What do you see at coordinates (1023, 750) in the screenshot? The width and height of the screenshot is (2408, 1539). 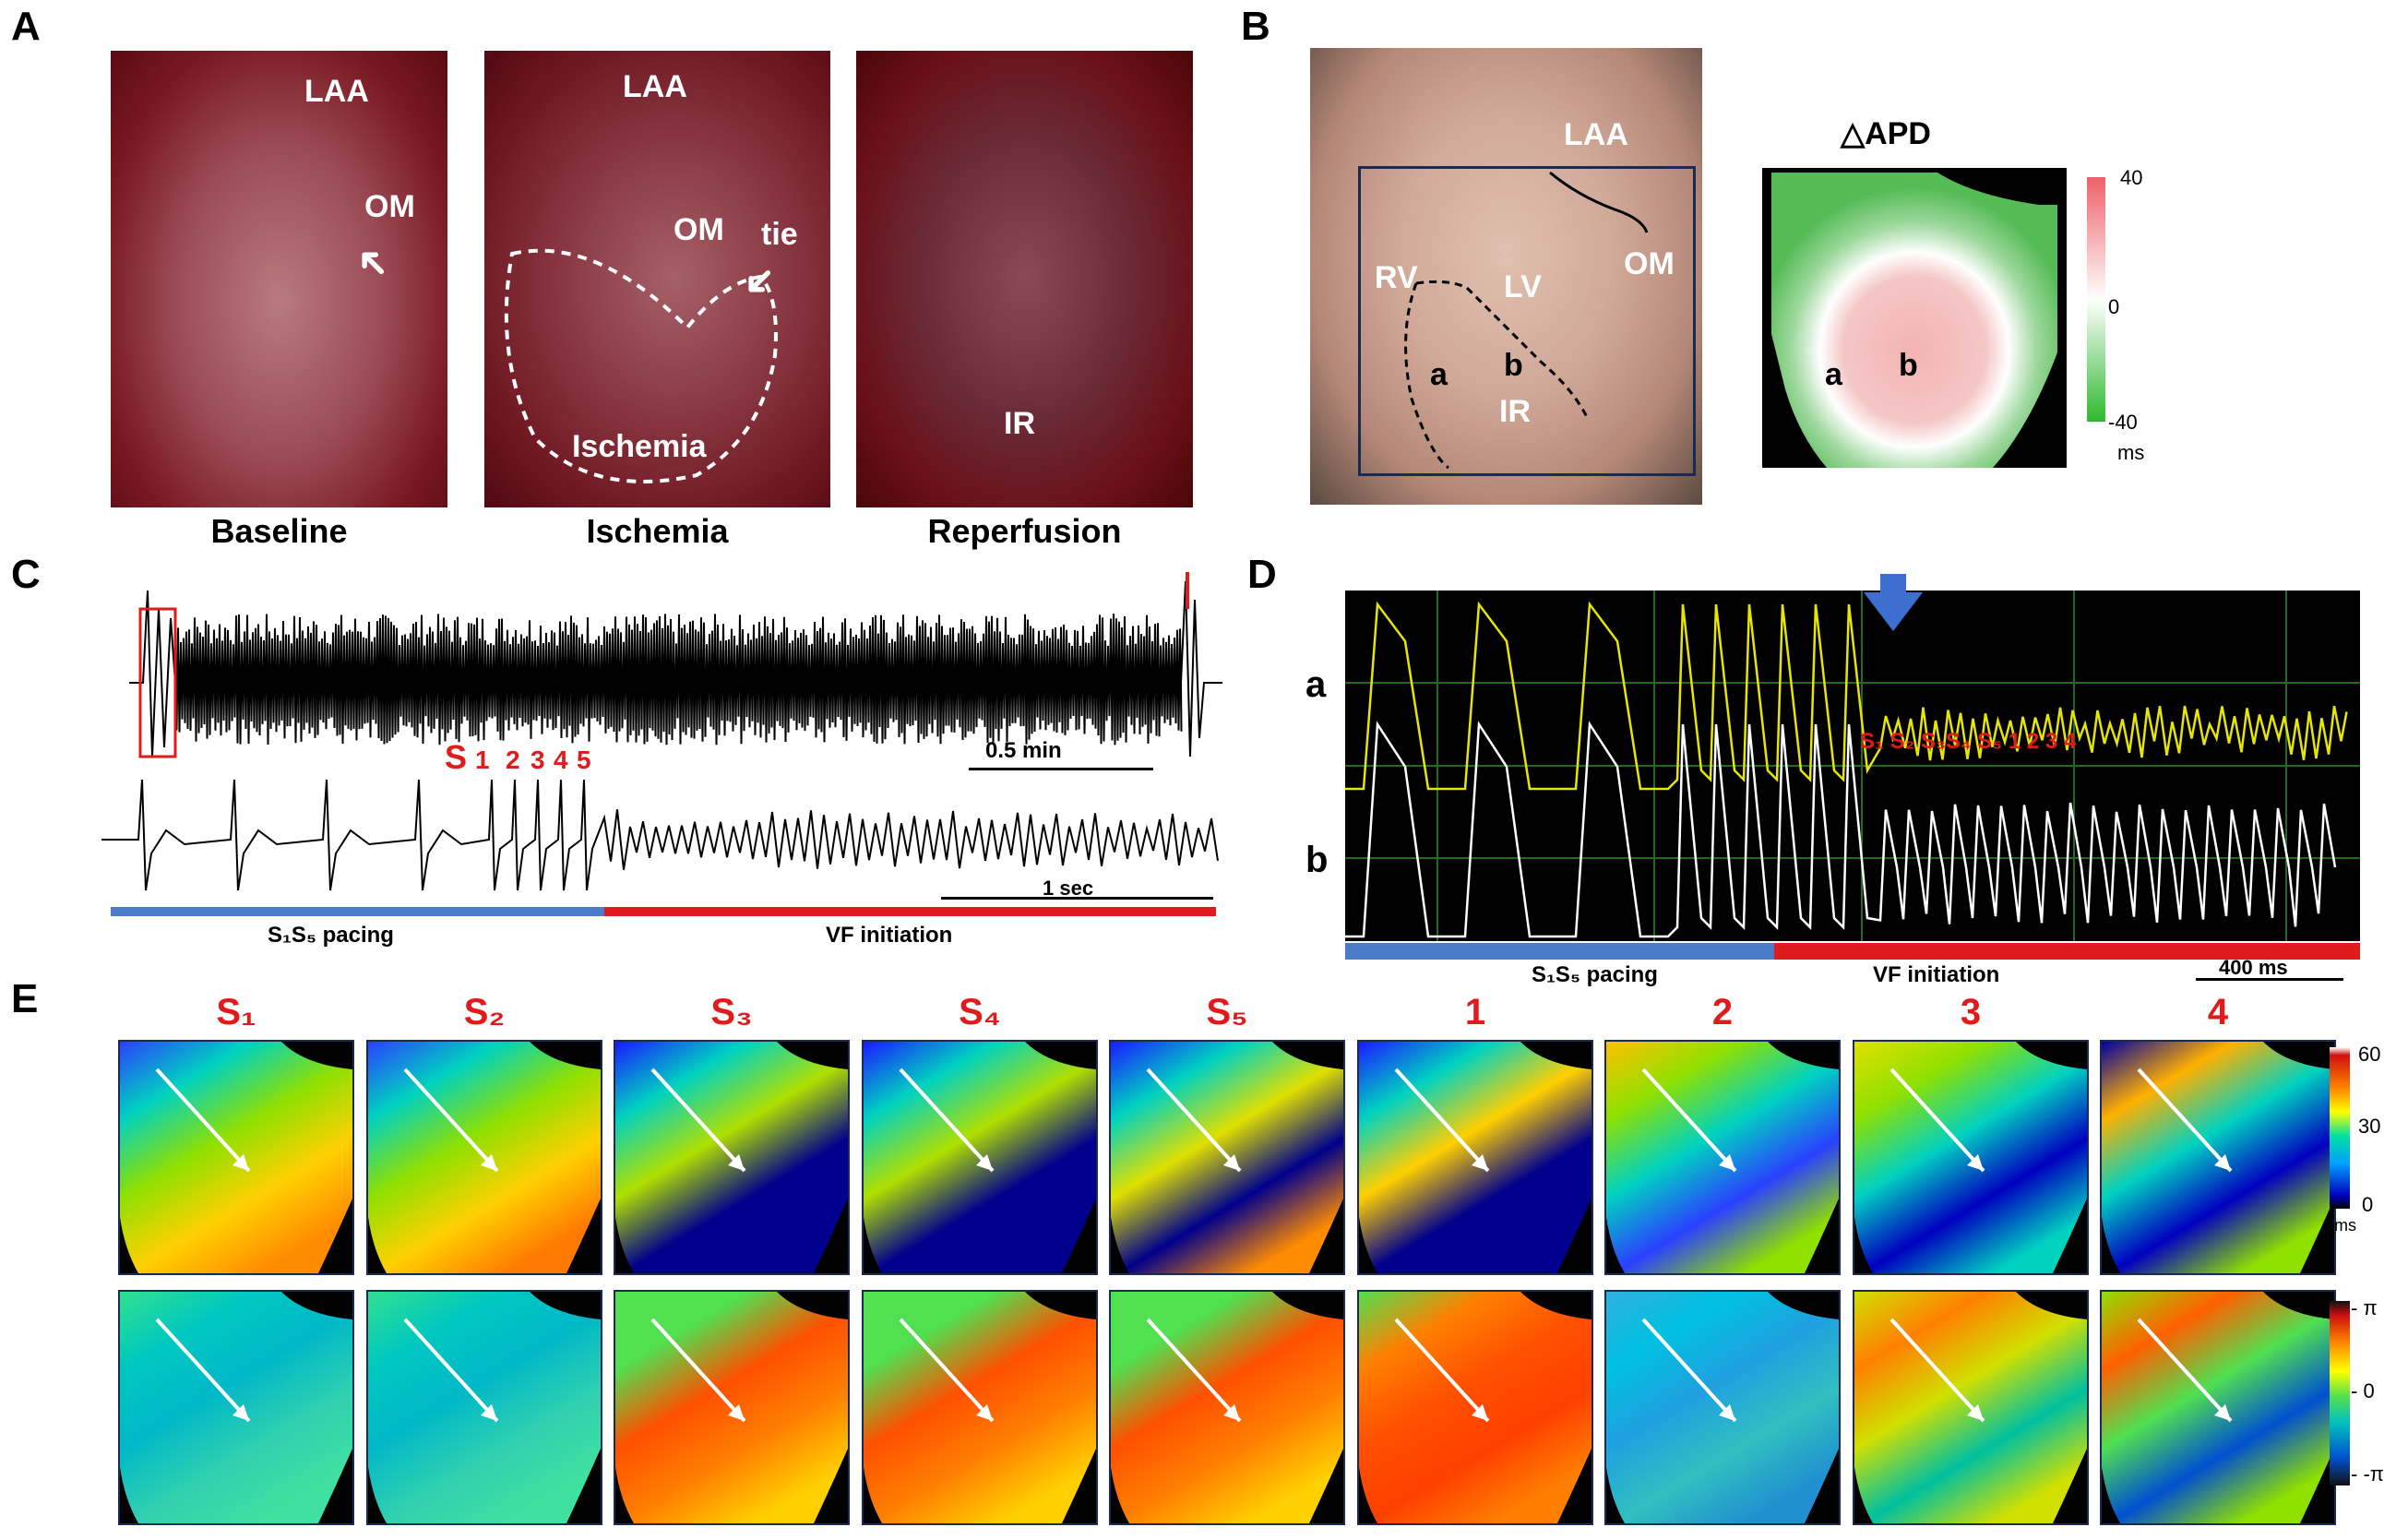 I see `scale-label-top: 0.5 min` at bounding box center [1023, 750].